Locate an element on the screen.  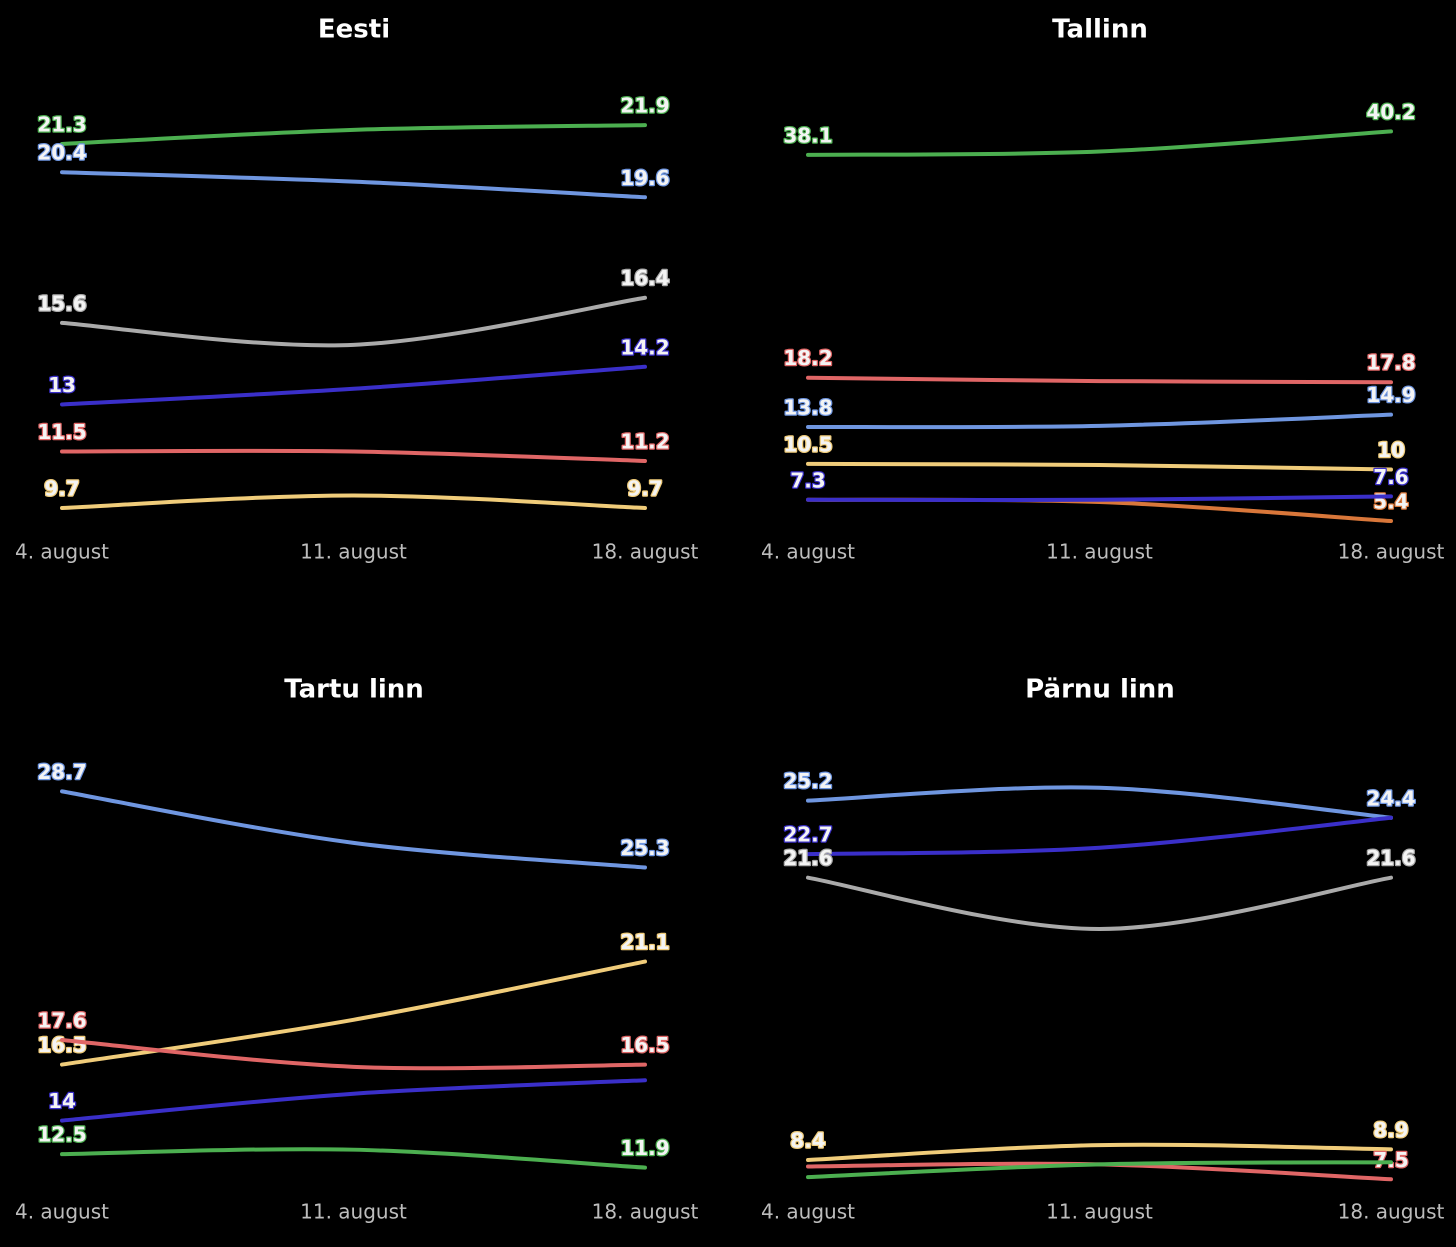
data-label: 7.5 is located at coordinates (1390, 1160).